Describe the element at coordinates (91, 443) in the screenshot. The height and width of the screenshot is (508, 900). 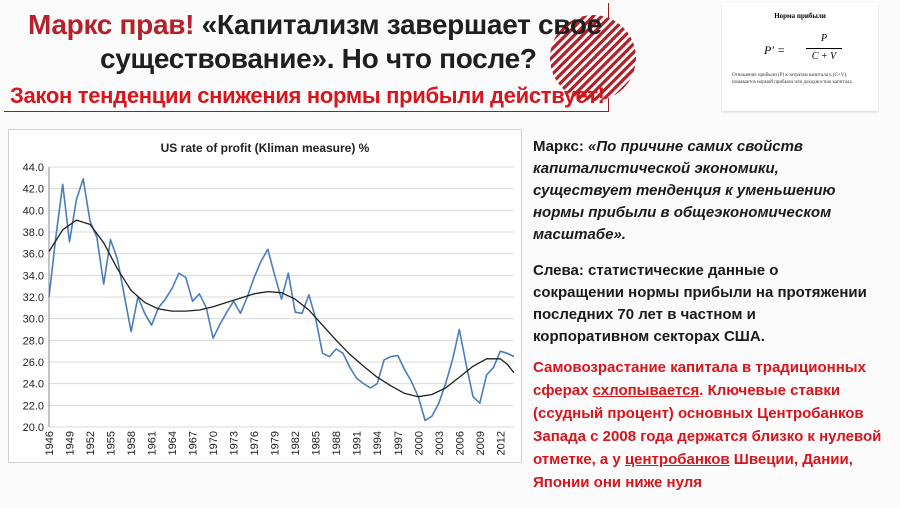
I see `x-tick-label: 1952` at that location.